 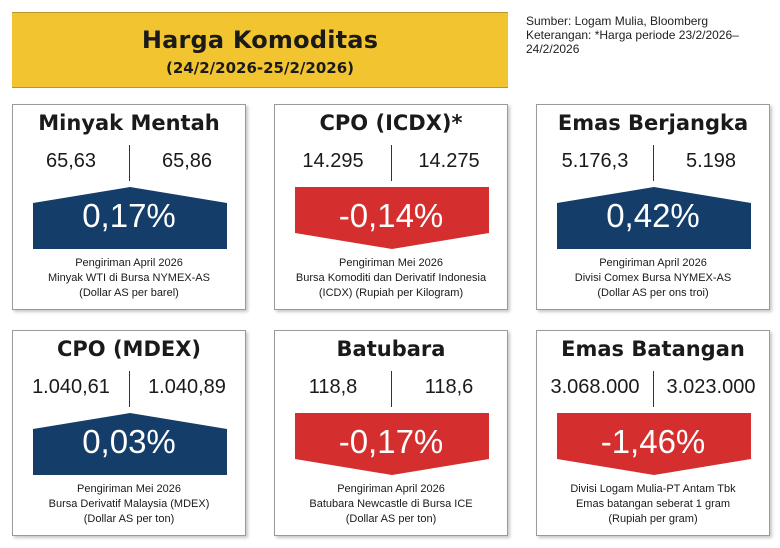 What do you see at coordinates (595, 161) in the screenshot?
I see `previous-price: 5.176,3` at bounding box center [595, 161].